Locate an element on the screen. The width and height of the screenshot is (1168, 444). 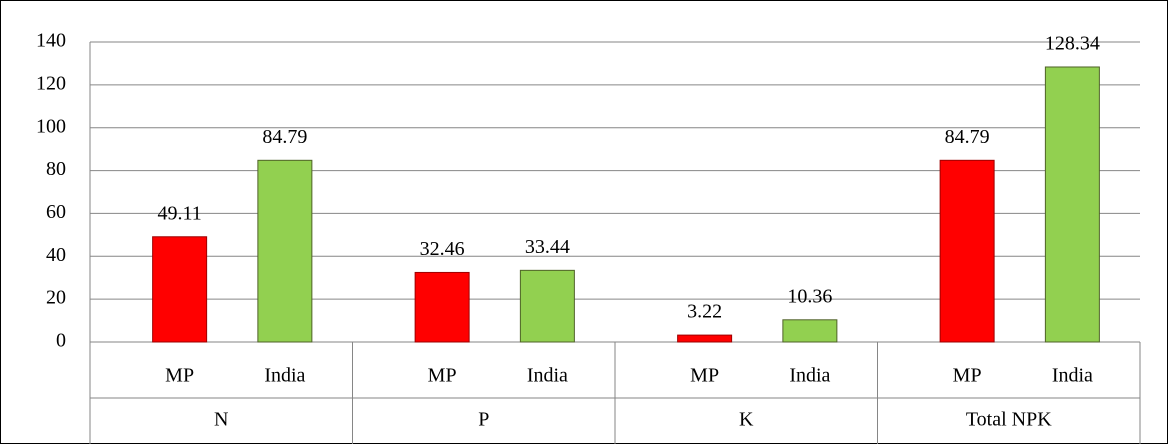
y-tick-label: 20 is located at coordinates (56, 298).